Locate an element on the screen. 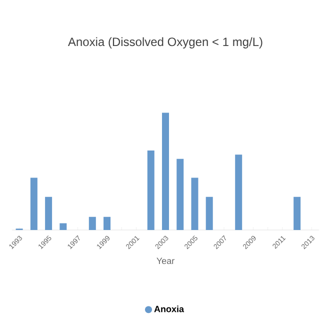 This screenshot has height=330, width=330. x-axis-title: Year is located at coordinates (165, 261).